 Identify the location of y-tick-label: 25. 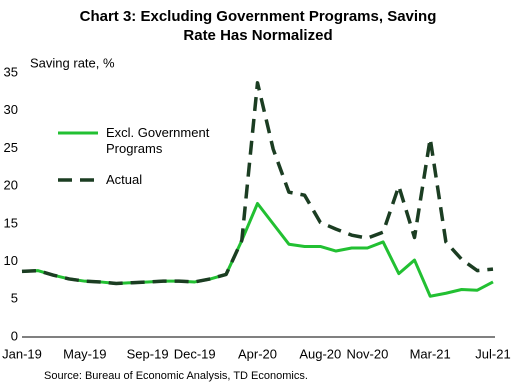
(11, 147).